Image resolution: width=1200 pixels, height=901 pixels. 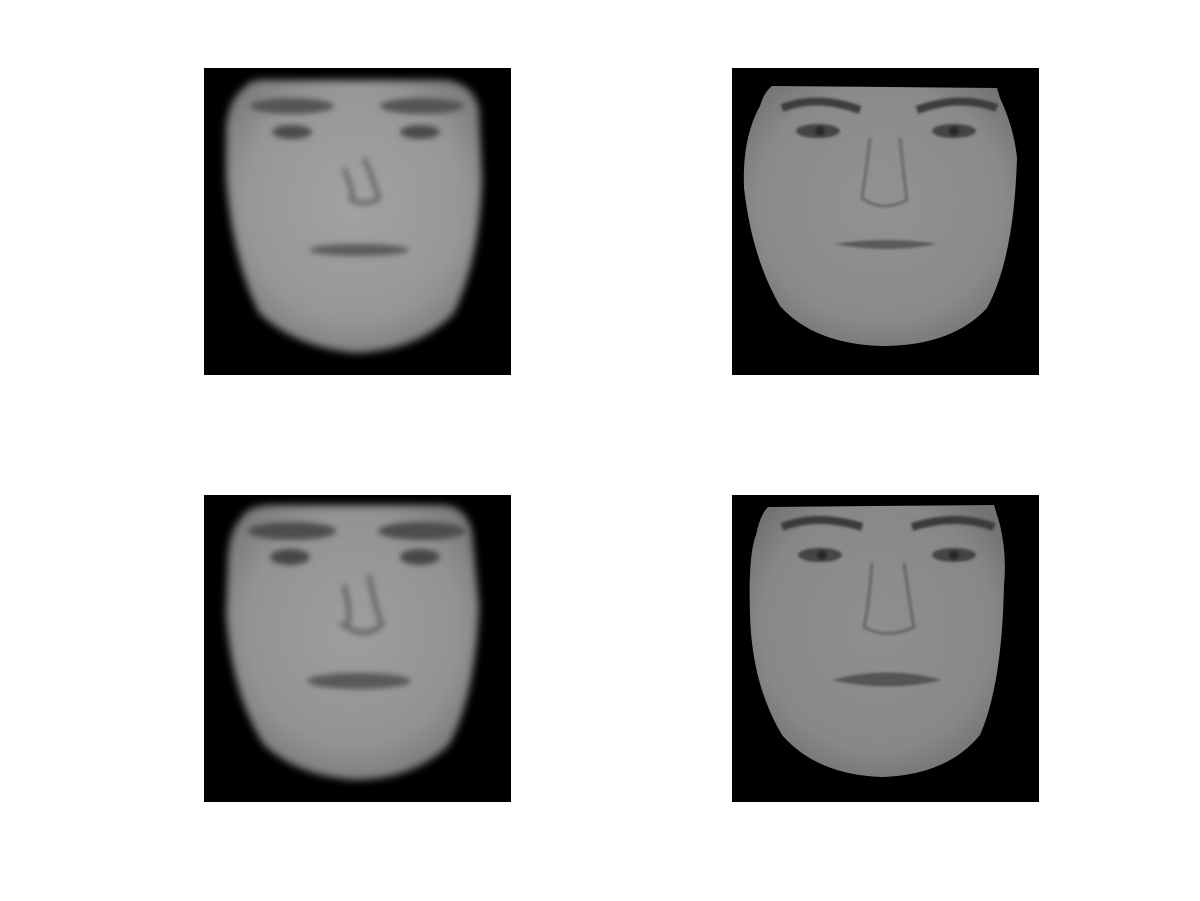 I want to click on face-panel-top-left, so click(x=357, y=221).